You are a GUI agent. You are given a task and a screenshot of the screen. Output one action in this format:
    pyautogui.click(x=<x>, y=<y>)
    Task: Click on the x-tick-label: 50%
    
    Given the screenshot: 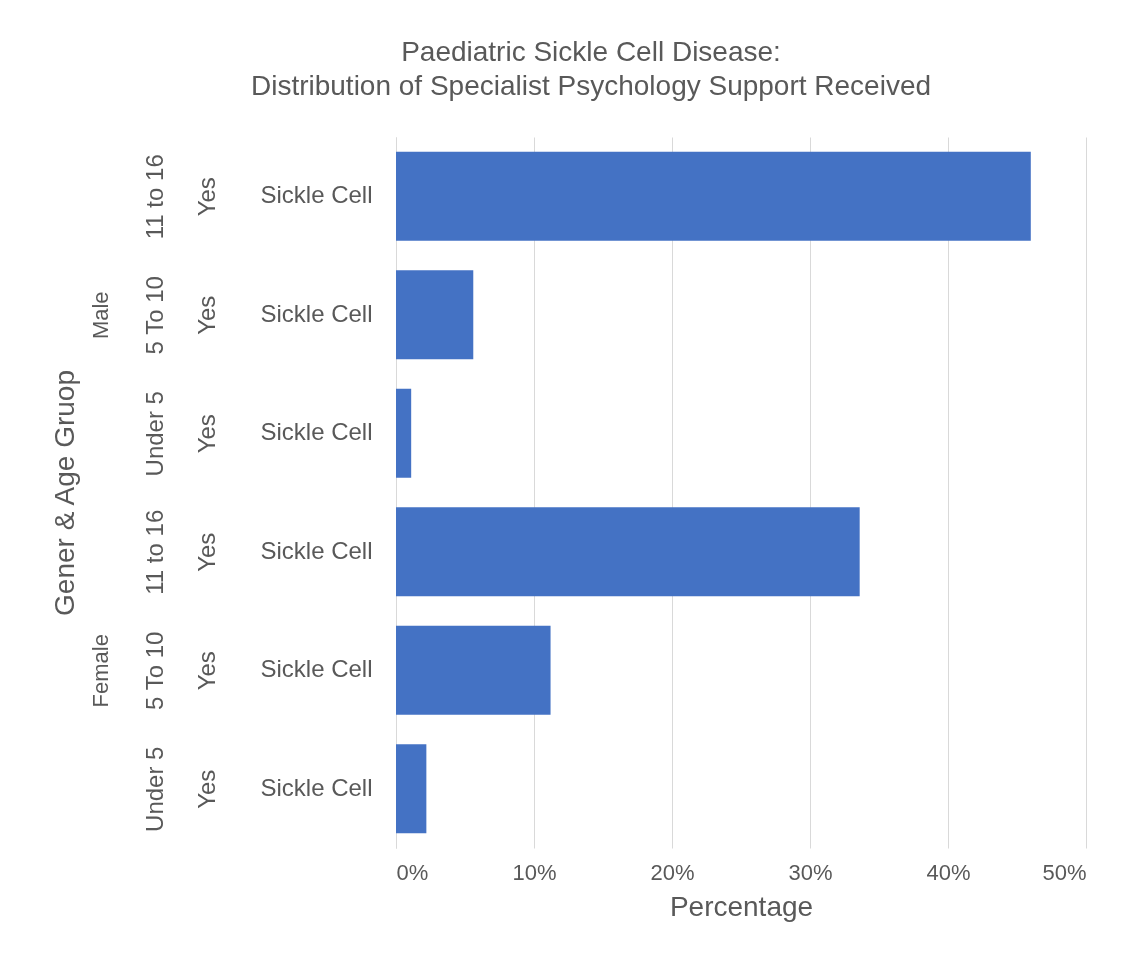 What is the action you would take?
    pyautogui.click(x=1064, y=872)
    